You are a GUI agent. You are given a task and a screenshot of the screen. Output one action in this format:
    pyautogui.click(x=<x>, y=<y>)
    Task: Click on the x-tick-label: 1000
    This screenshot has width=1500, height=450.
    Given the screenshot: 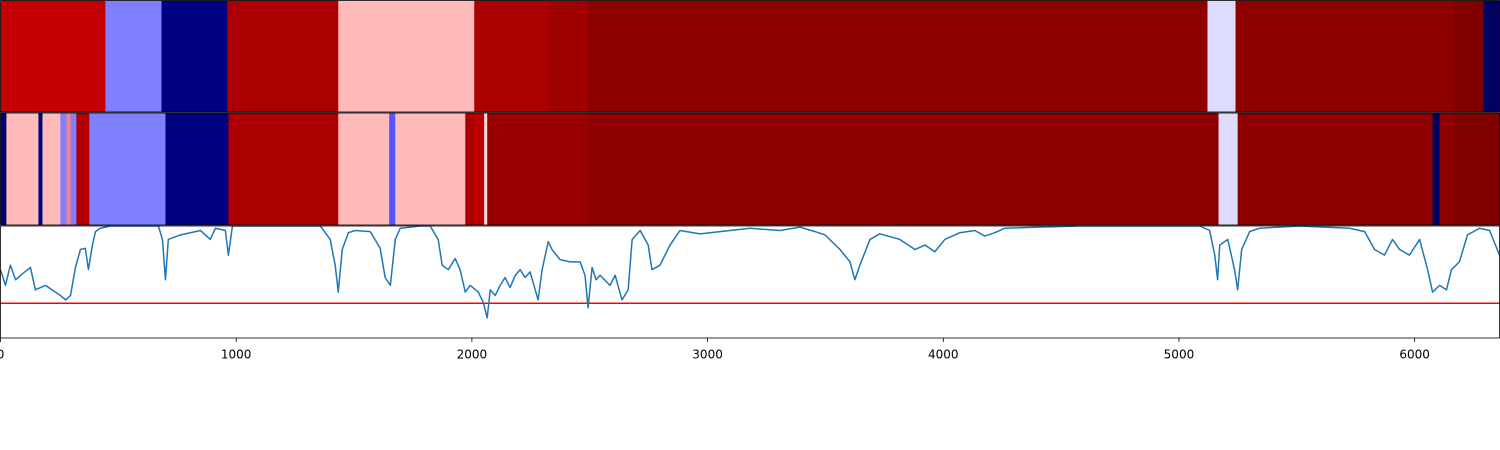 What is the action you would take?
    pyautogui.click(x=236, y=355)
    